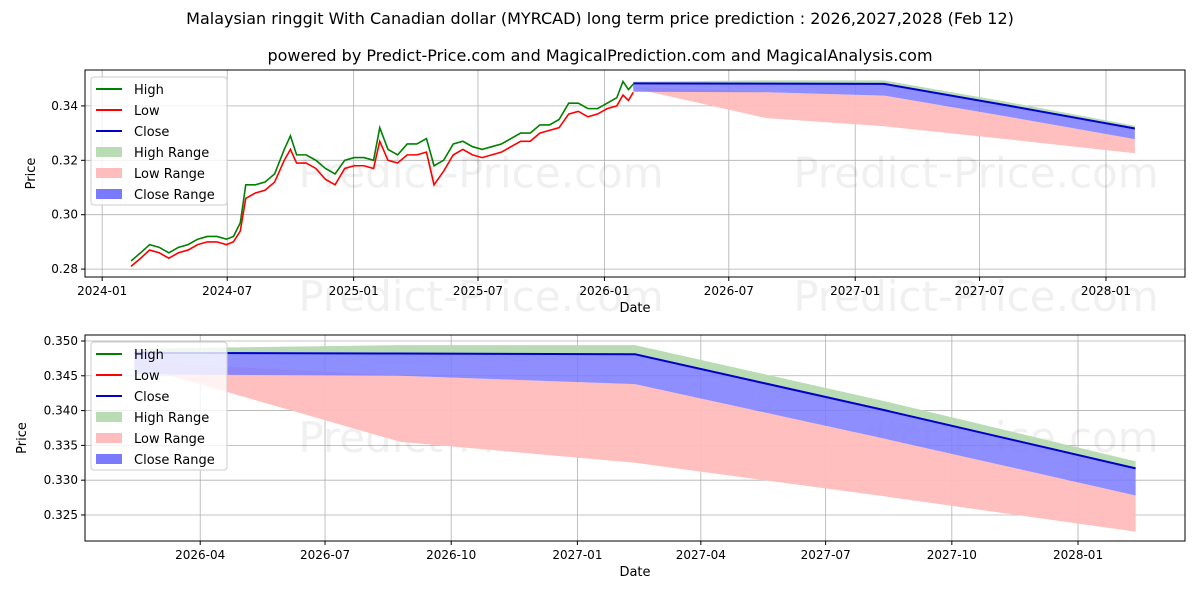  Describe the element at coordinates (61, 341) in the screenshot. I see `y-tick-label: 0.350` at that location.